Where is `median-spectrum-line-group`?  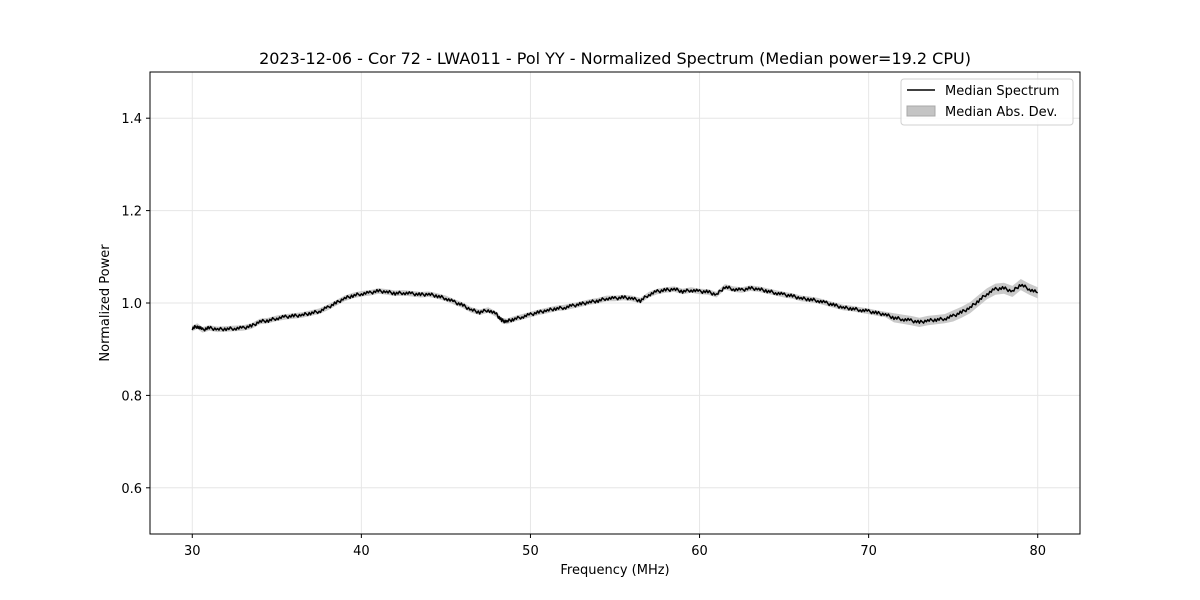 median-spectrum-line-group is located at coordinates (614, 307).